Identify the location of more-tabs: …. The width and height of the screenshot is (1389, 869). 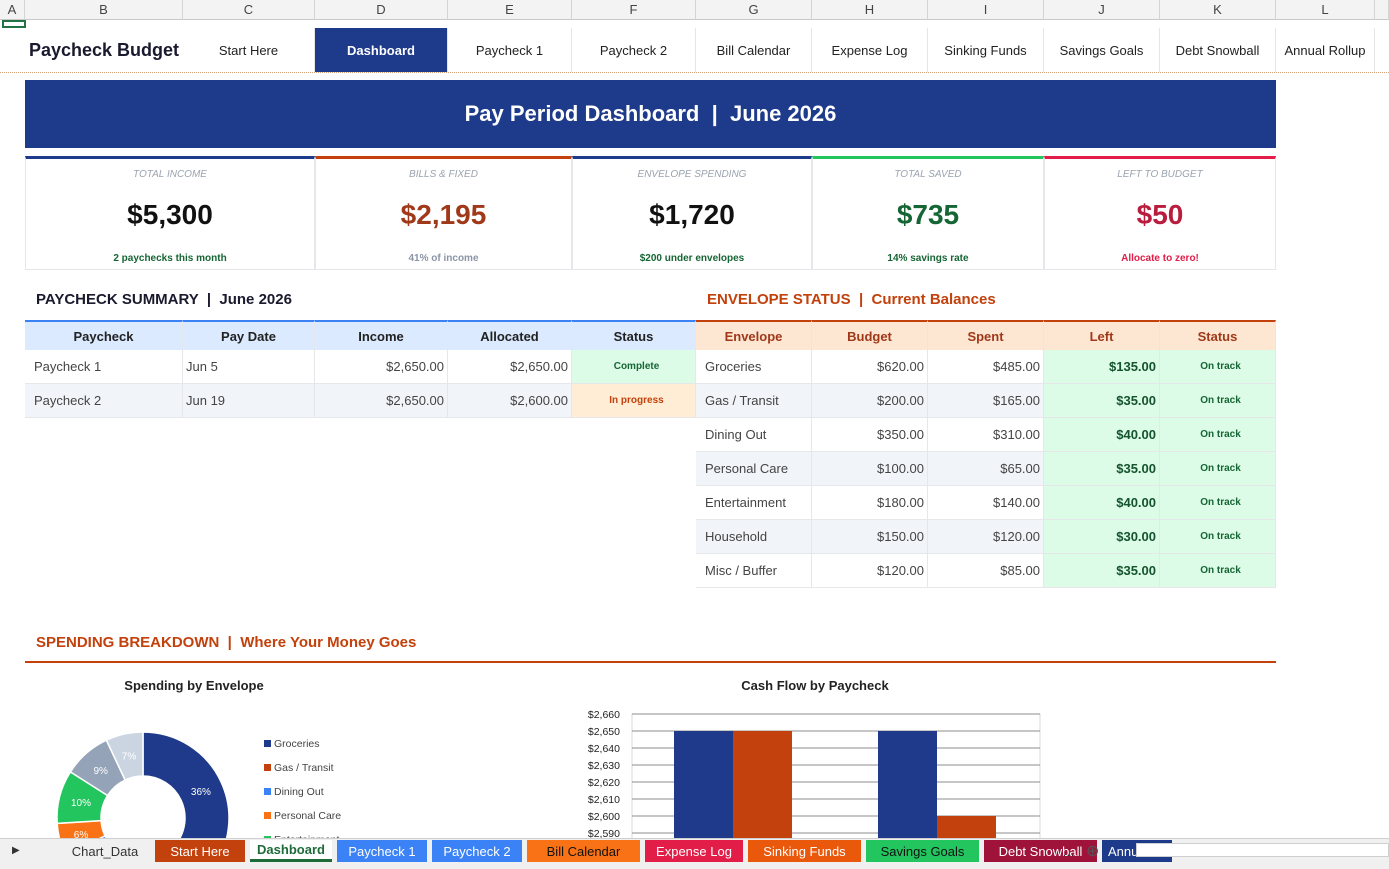
(1068, 851).